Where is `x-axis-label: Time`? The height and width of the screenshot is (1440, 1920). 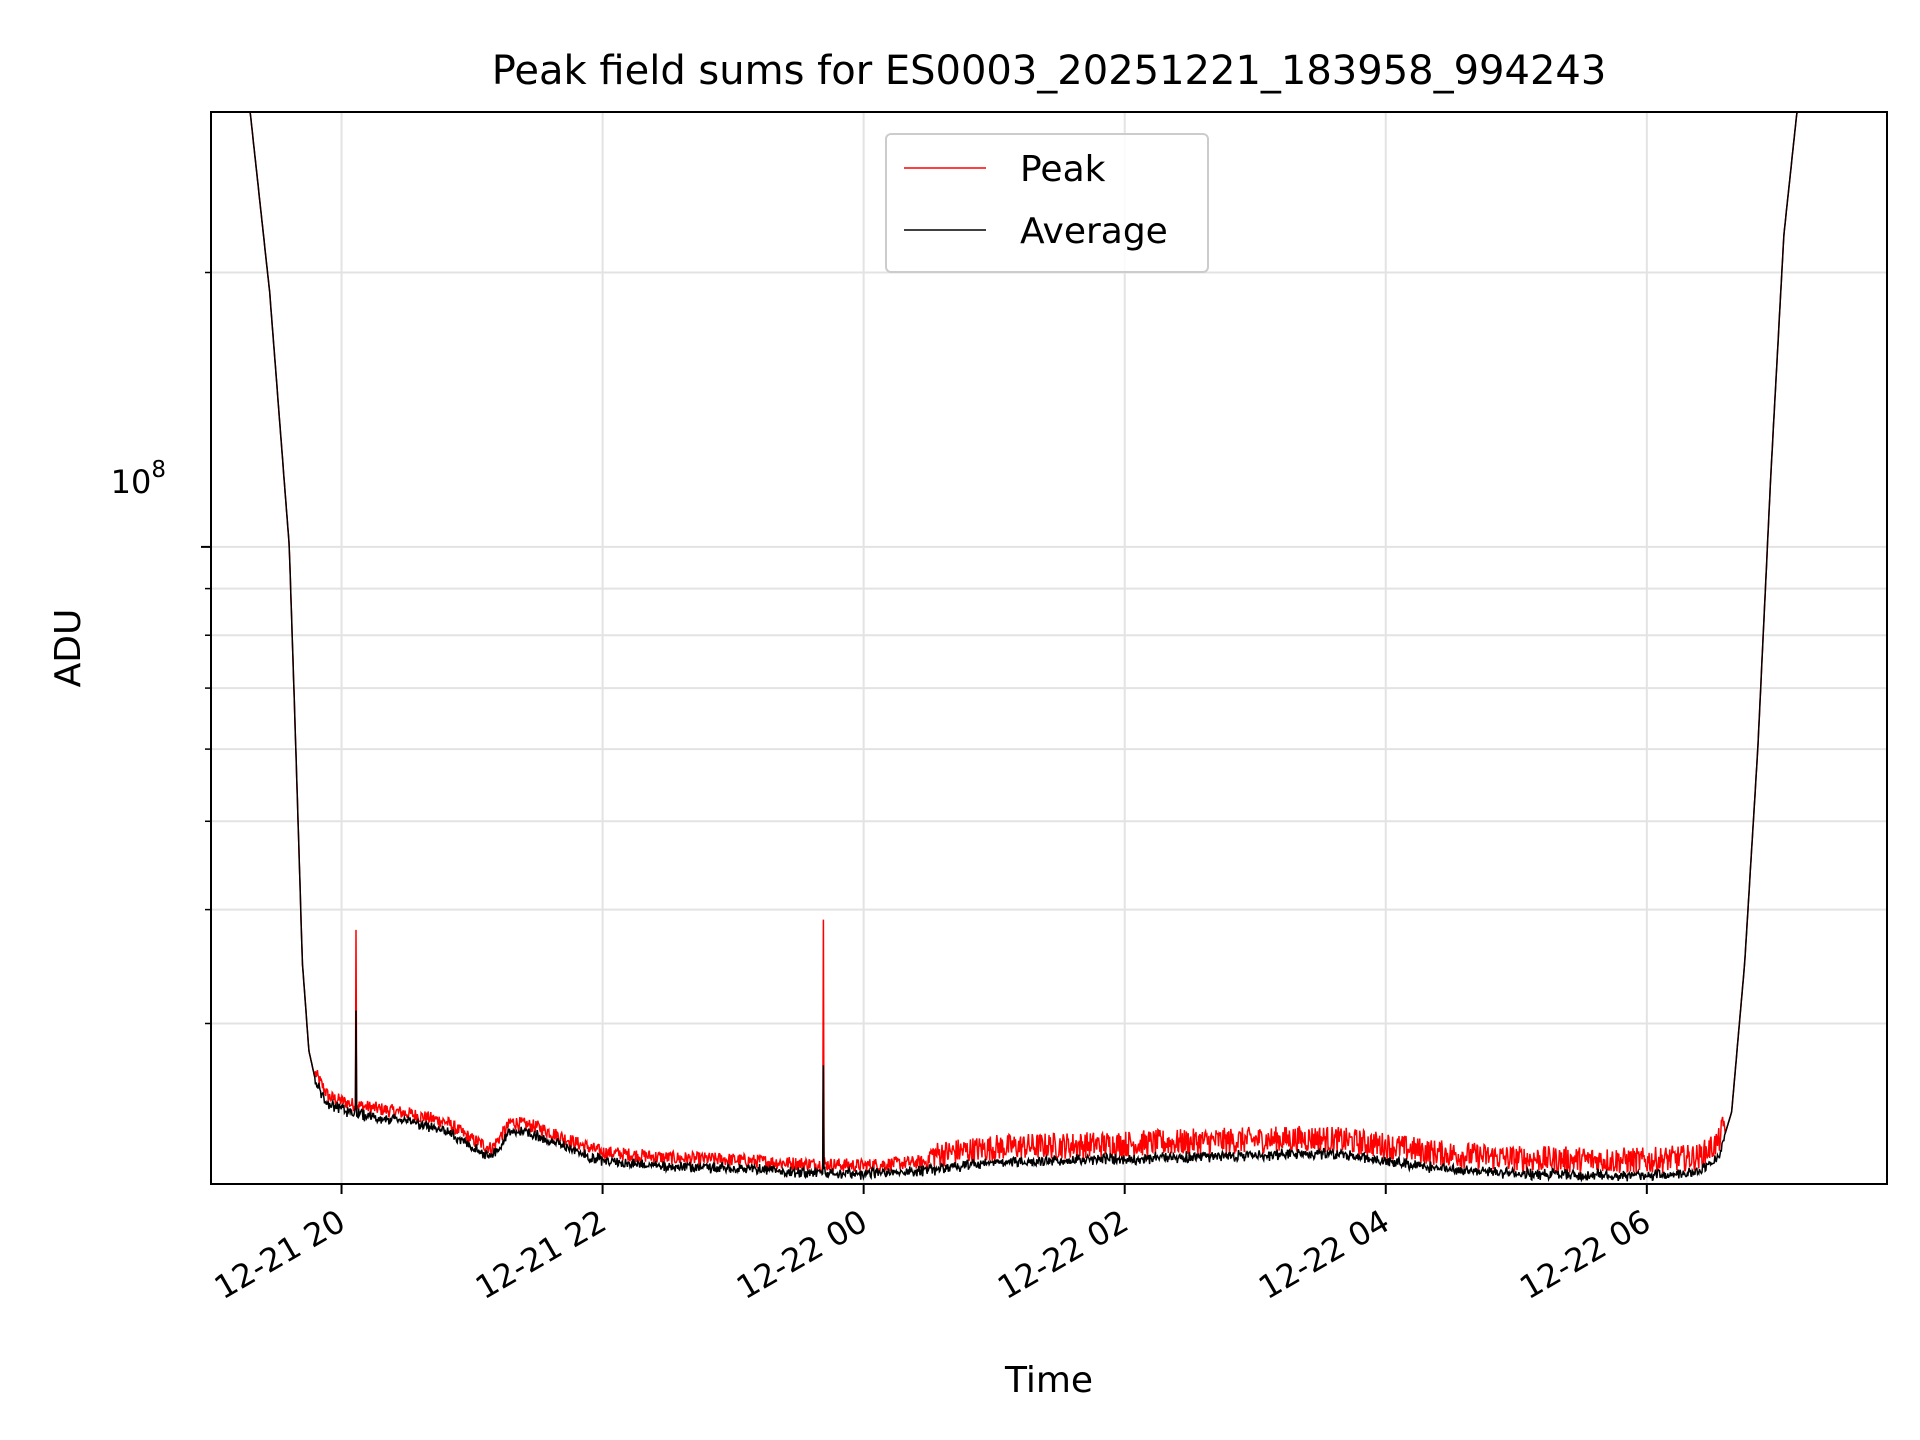
x-axis-label: Time is located at coordinates (1048, 1380).